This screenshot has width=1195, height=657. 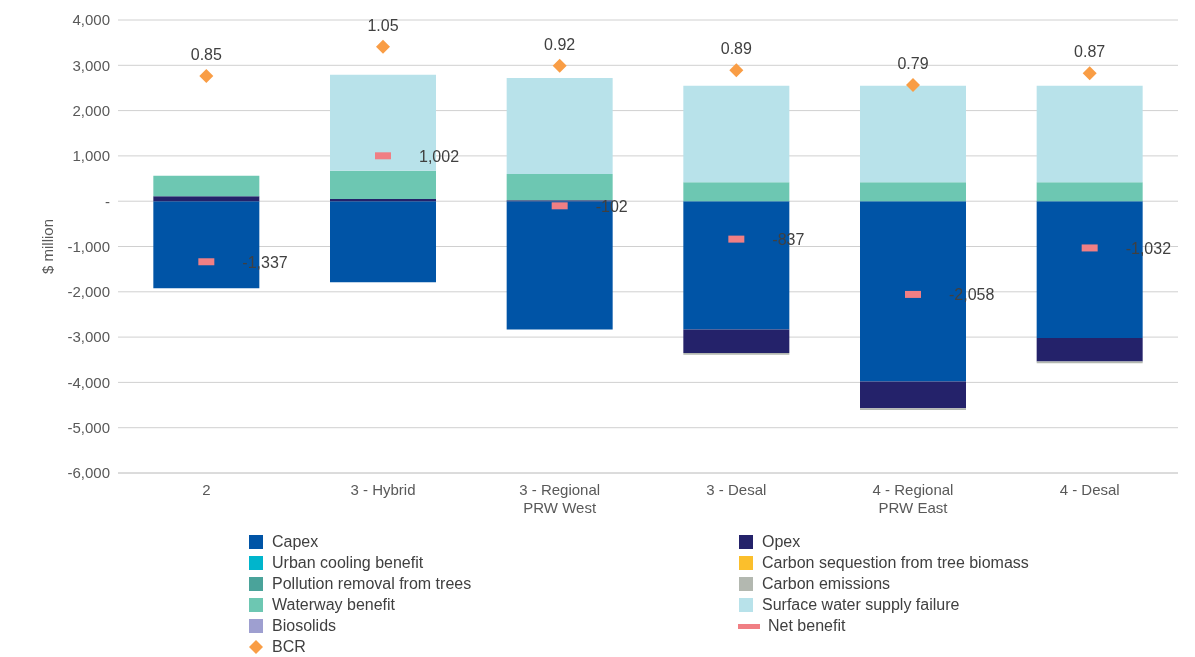 I want to click on legend-label: Opex, so click(x=781, y=542).